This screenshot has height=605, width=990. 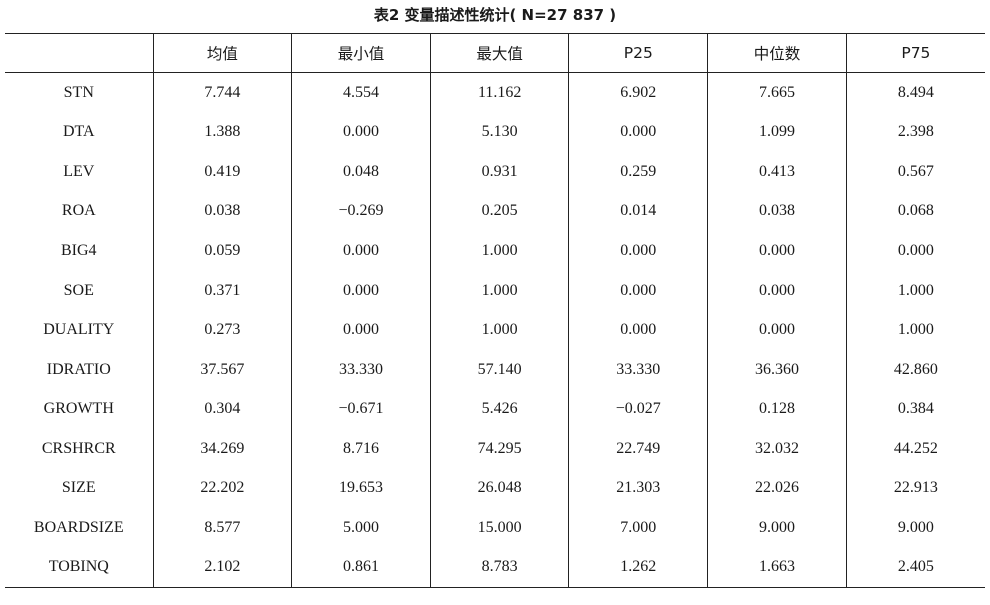 What do you see at coordinates (915, 92) in the screenshot?
I see `table-cell: 8.494` at bounding box center [915, 92].